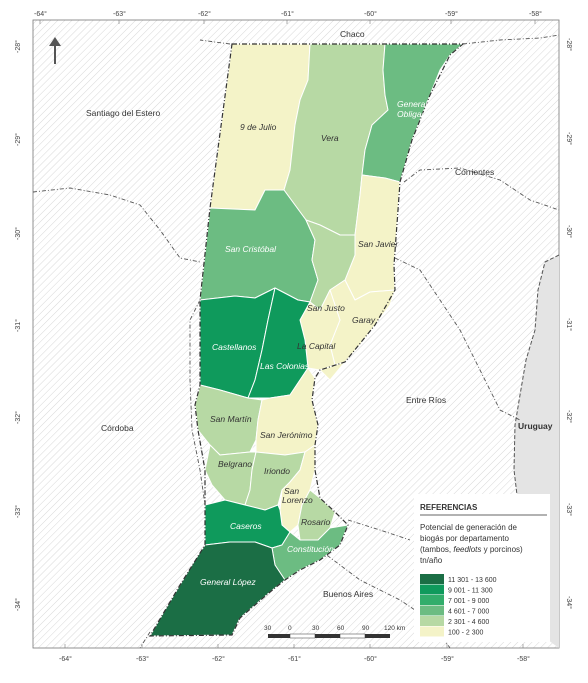  I want to click on dept-iriondo, so click(275, 481).